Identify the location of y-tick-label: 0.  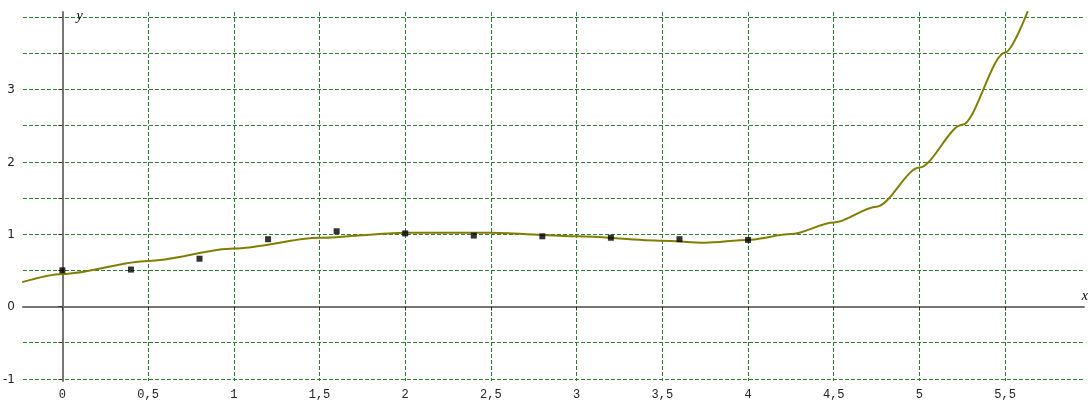
(11, 306).